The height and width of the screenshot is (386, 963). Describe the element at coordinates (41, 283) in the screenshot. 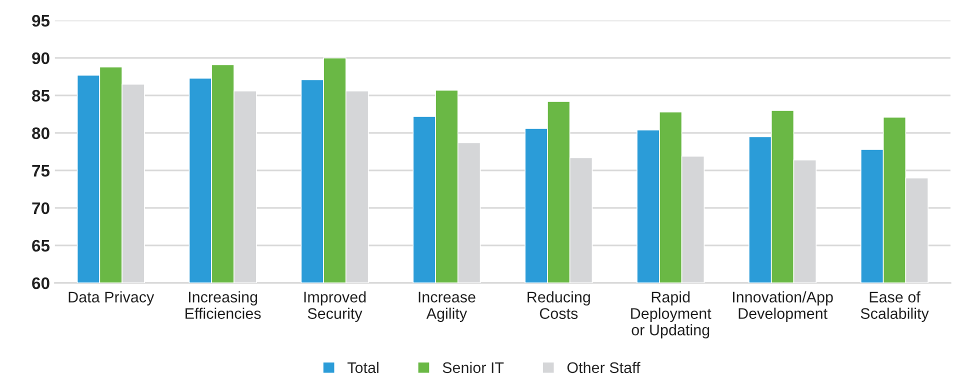

I see `y-tick-label: 60` at that location.